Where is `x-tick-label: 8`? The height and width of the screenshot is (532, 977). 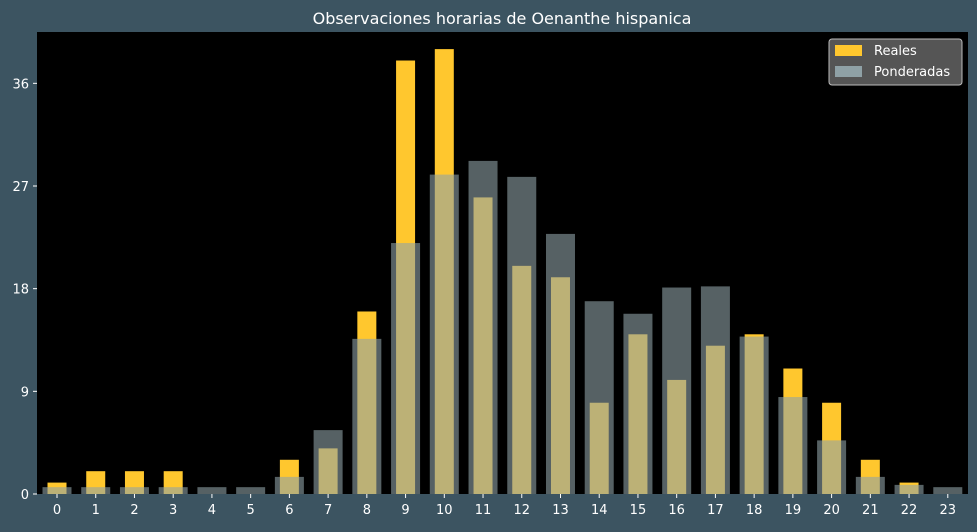
x-tick-label: 8 is located at coordinates (367, 510).